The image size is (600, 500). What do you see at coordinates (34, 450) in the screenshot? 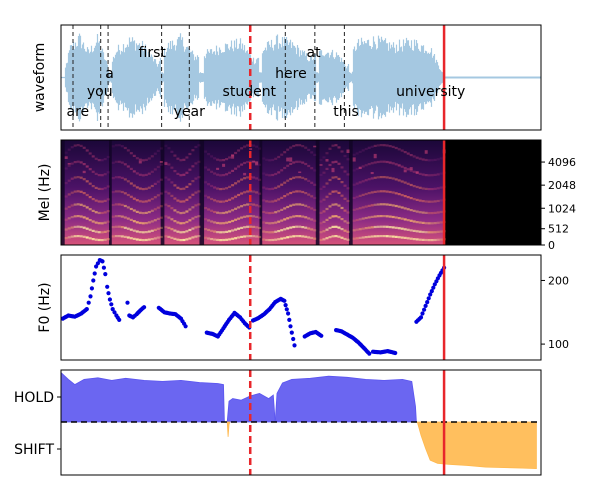
I see `turn-ytick-label-1: SHIFT` at bounding box center [34, 450].